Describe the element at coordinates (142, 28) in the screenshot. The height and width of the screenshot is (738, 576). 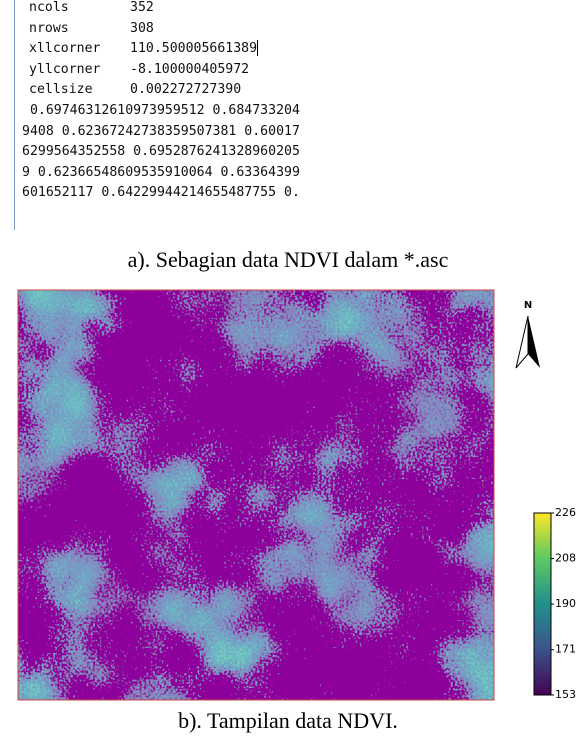
I see `header-value: 308` at that location.